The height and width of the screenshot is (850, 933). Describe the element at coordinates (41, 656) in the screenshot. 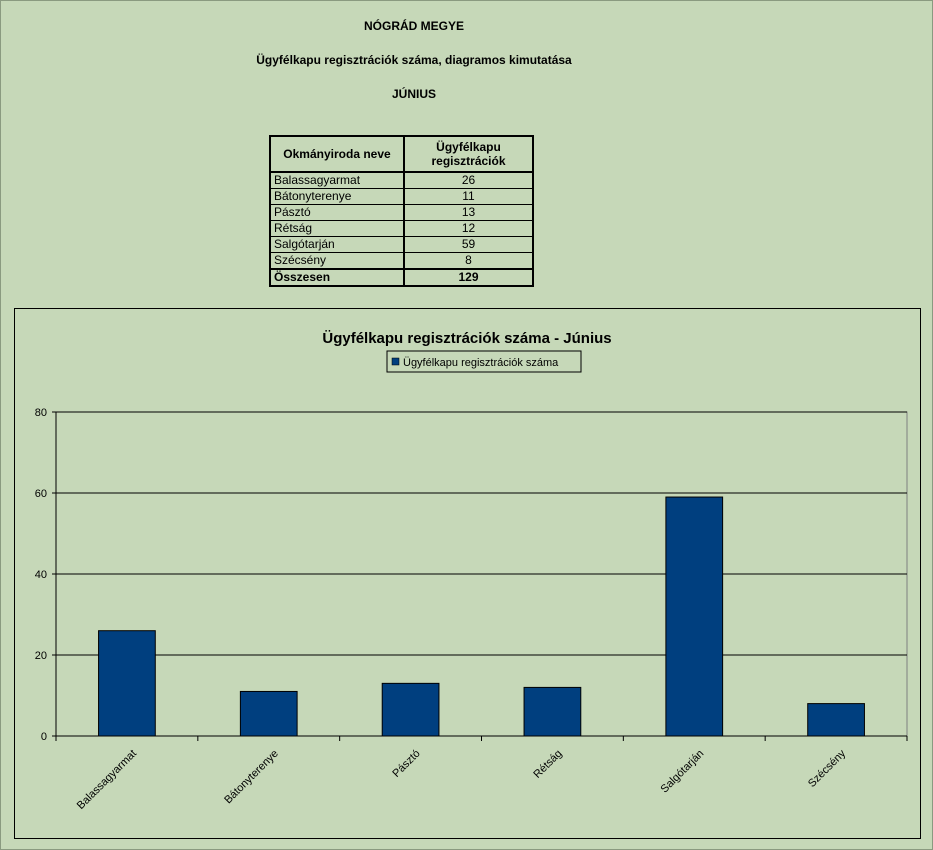

I see `y-tick-label: 20` at that location.